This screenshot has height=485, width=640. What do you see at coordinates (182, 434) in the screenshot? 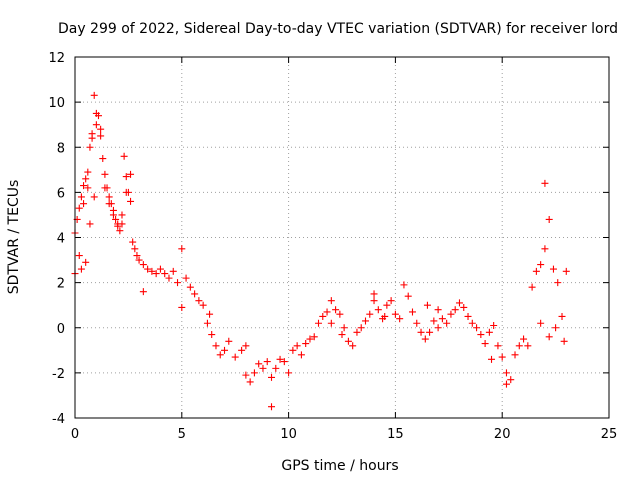
I see `x-tick-label: 5` at bounding box center [182, 434].